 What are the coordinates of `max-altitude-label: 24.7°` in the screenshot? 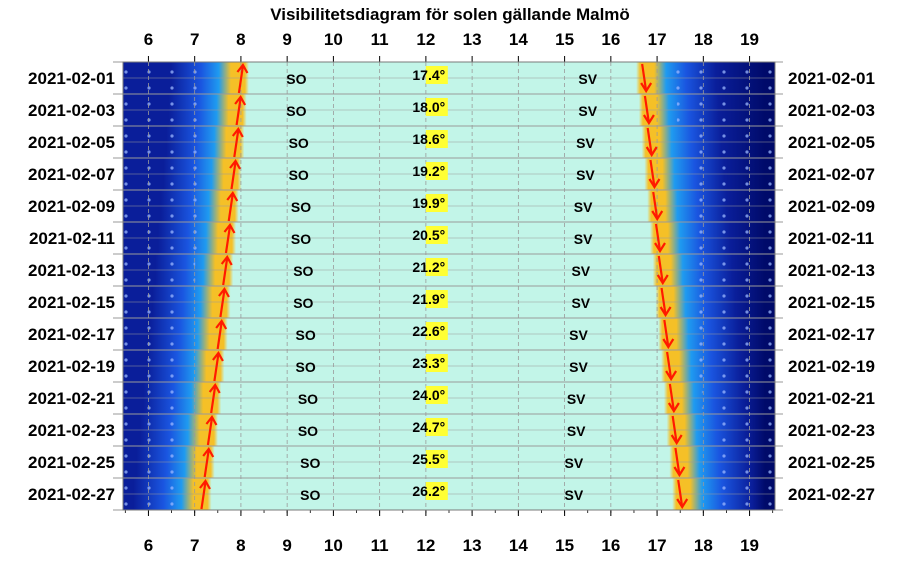 It's located at (428, 427).